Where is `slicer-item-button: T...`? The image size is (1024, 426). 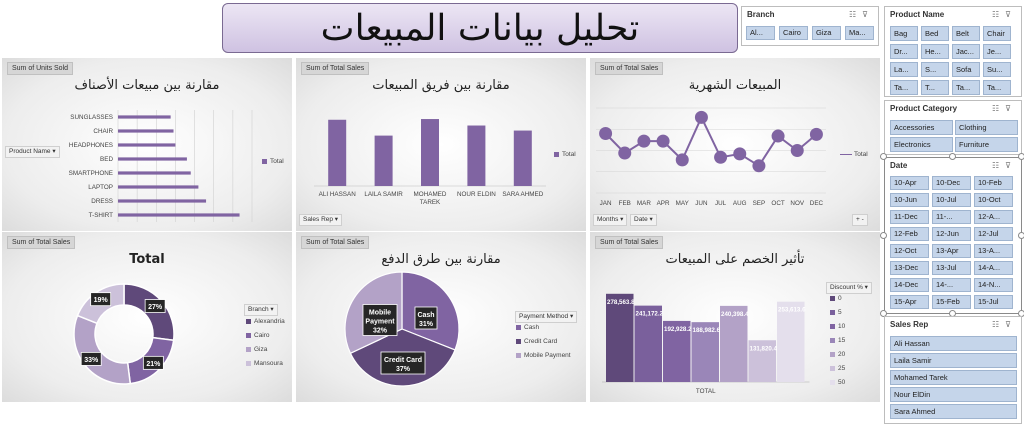 slicer-item-button: T... is located at coordinates (935, 87).